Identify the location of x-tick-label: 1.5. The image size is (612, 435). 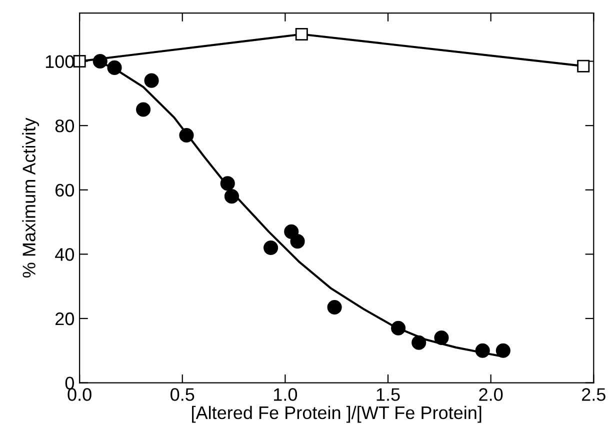
(388, 394).